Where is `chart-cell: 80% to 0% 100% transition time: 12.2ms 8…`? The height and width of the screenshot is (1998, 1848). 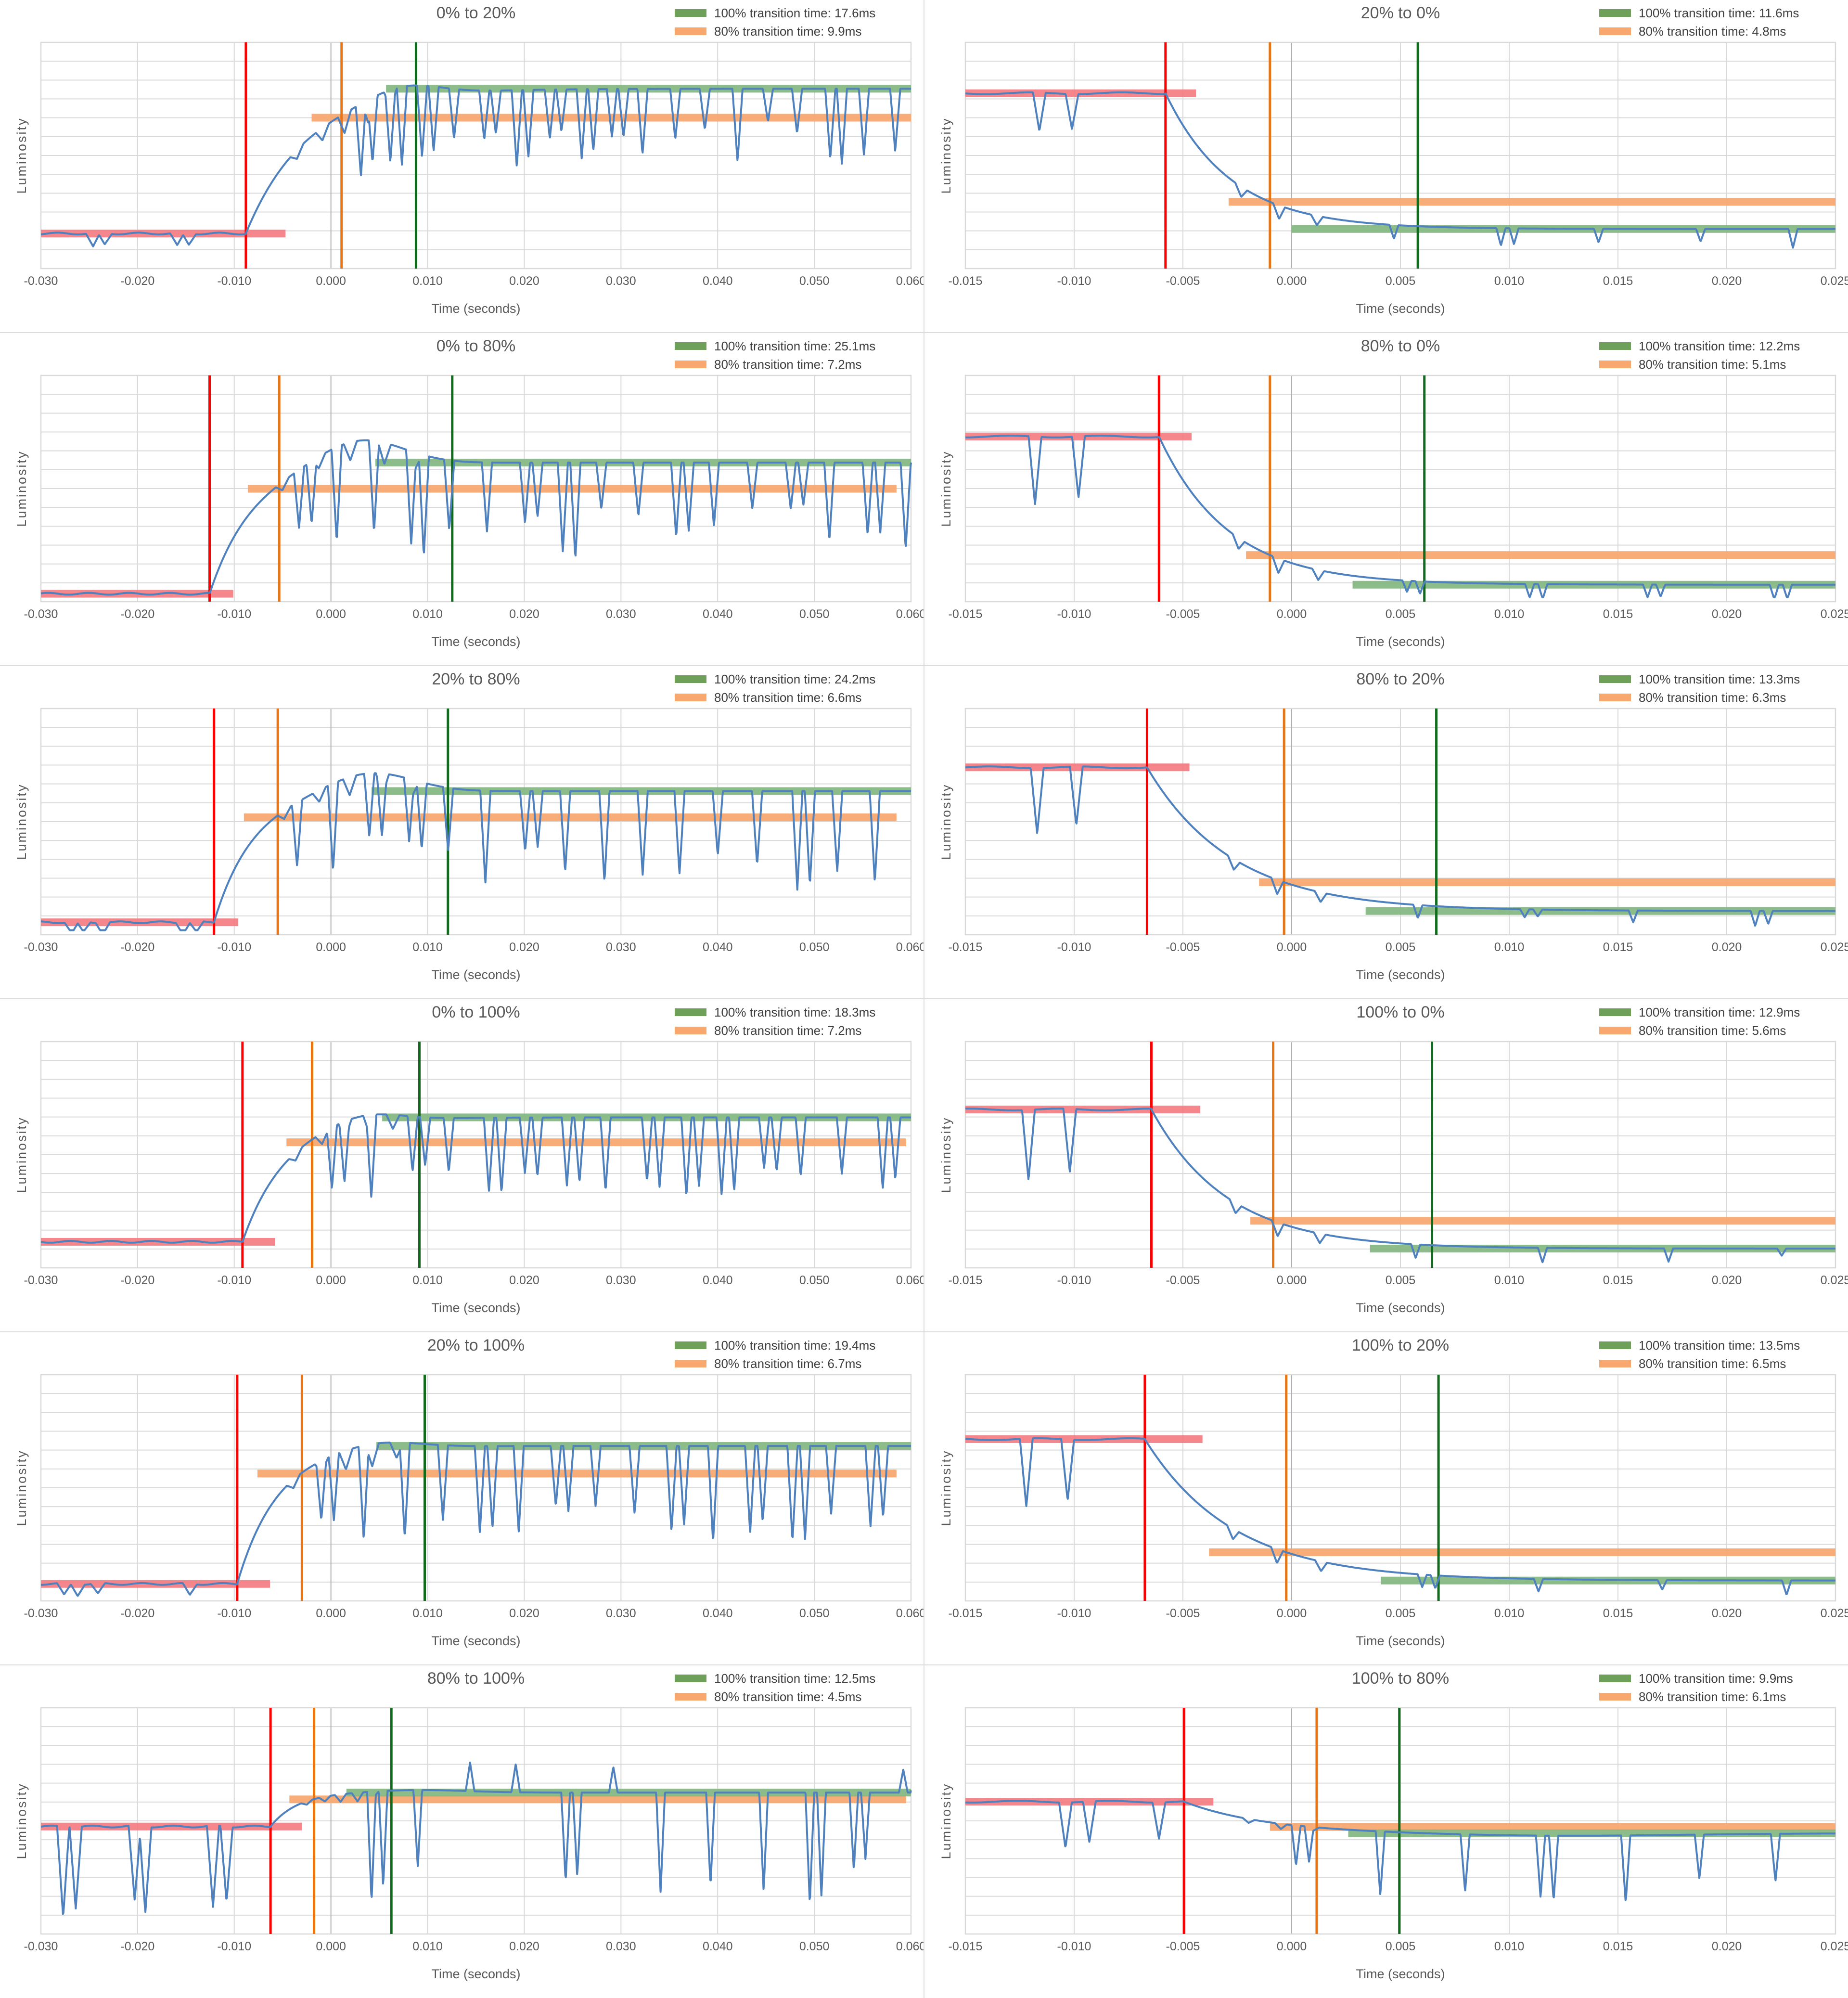 chart-cell: 80% to 0% 100% transition time: 12.2ms 8… is located at coordinates (1386, 499).